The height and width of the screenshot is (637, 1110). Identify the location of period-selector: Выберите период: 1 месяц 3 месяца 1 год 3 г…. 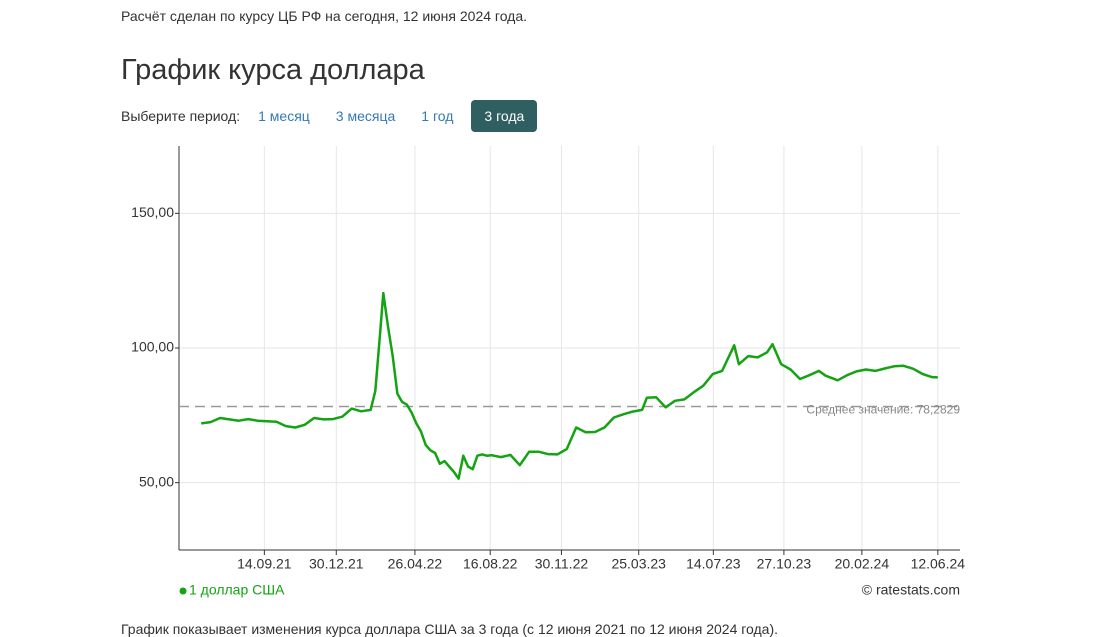
(329, 115).